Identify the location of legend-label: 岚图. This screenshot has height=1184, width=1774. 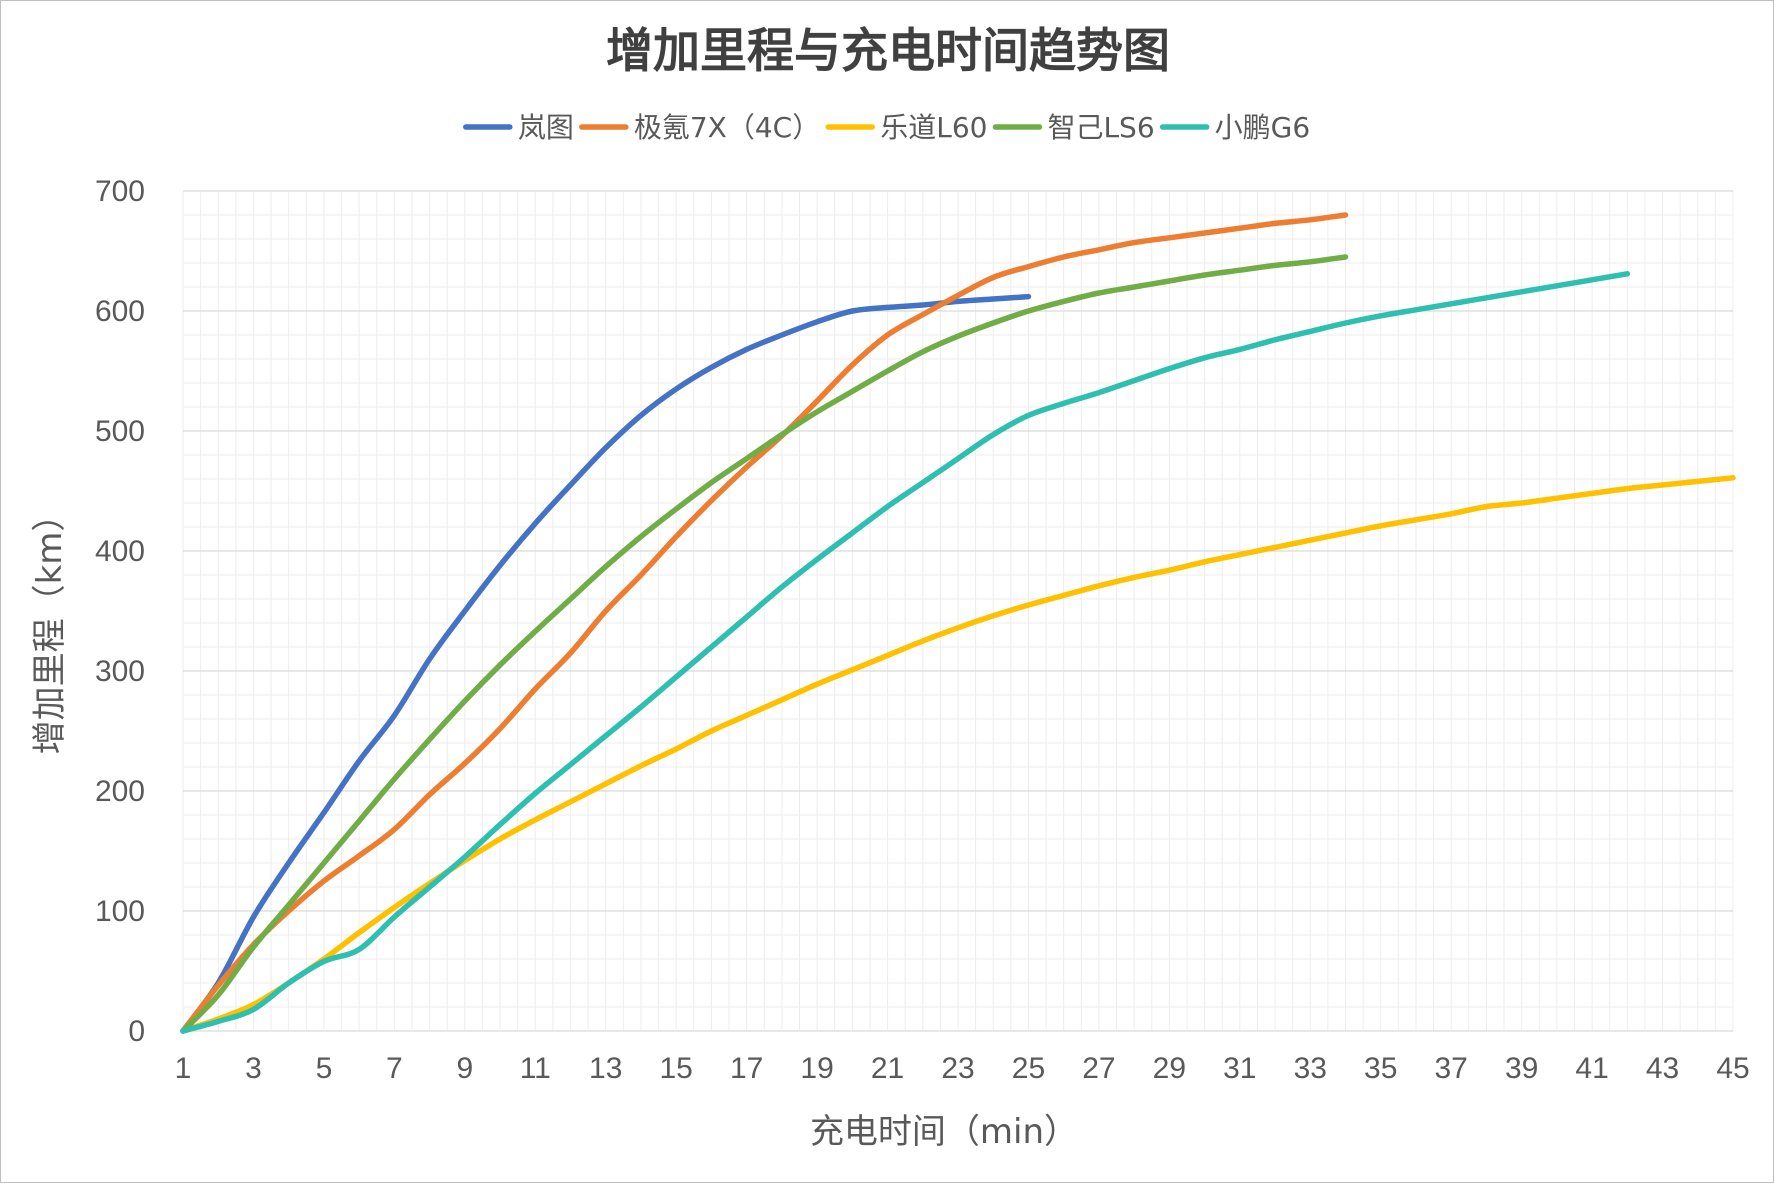
(546, 127).